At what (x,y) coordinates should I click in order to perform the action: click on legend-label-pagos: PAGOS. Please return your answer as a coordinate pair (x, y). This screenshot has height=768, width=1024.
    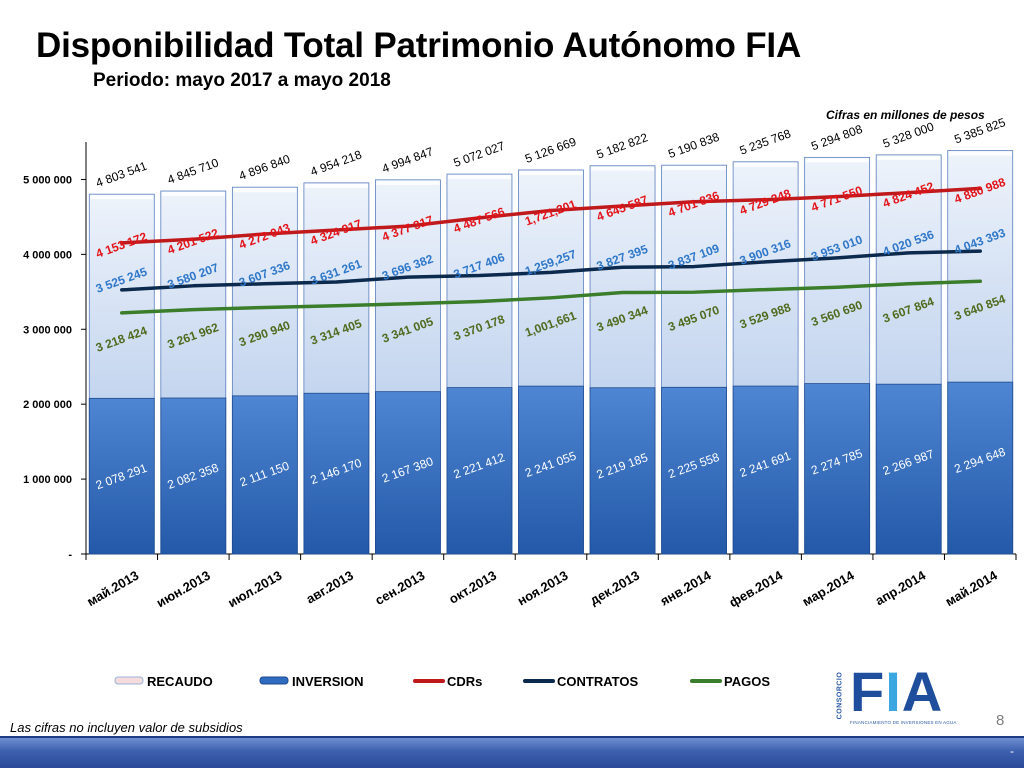
    Looking at the image, I should click on (747, 681).